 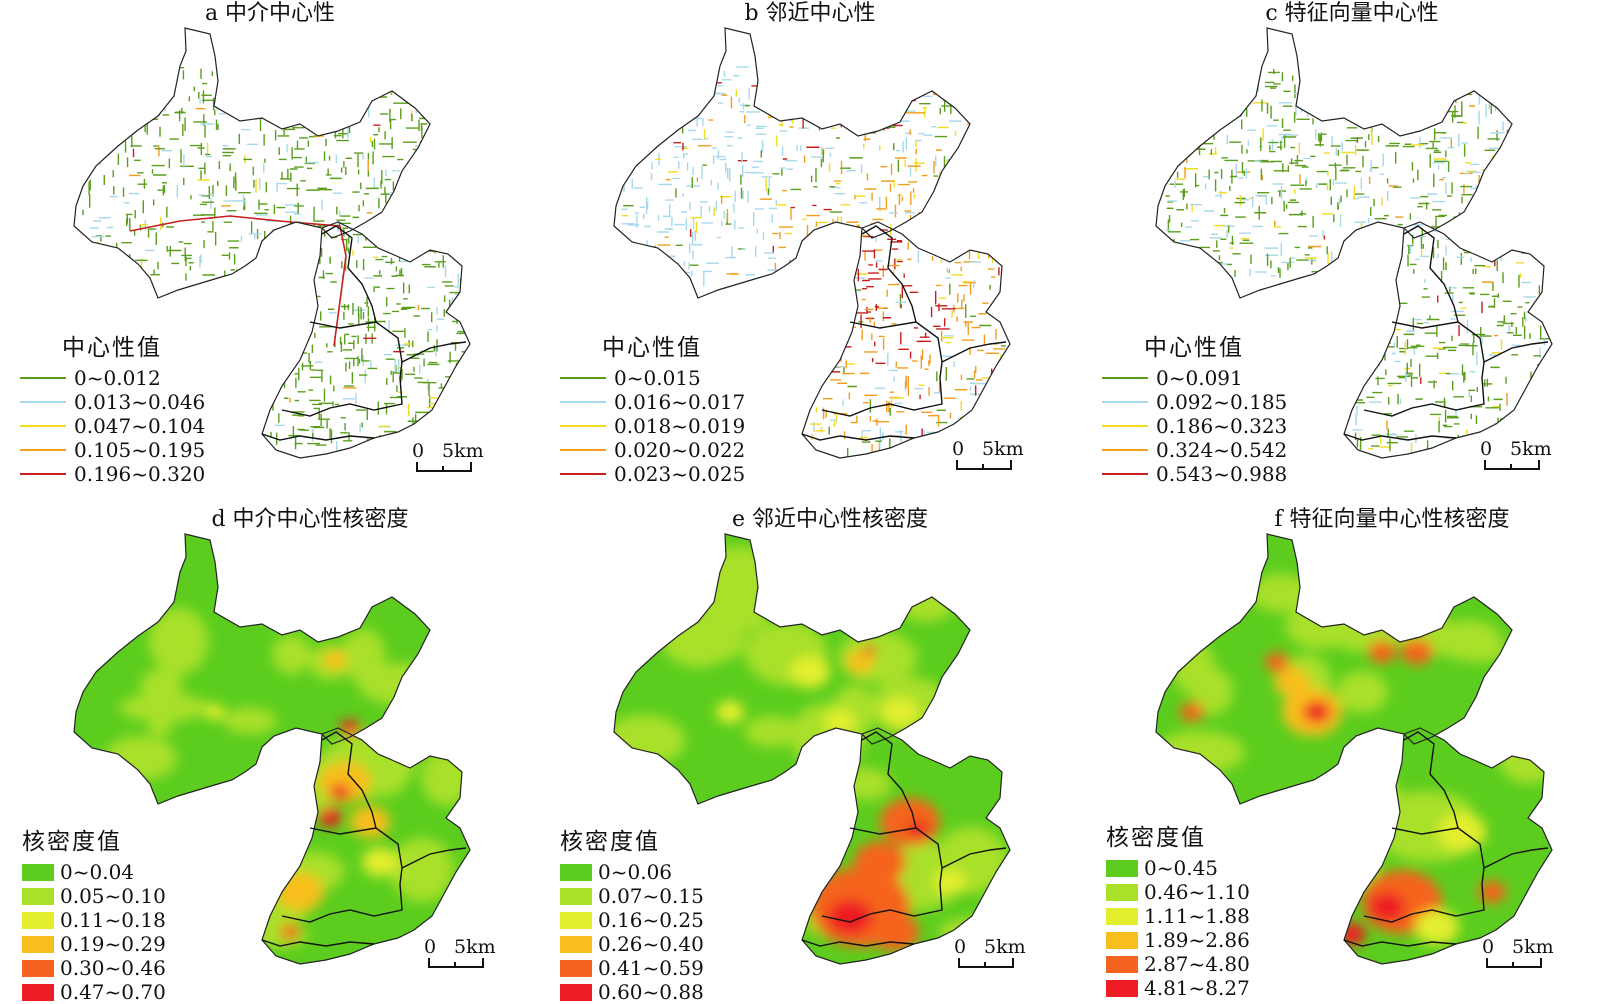 What do you see at coordinates (1199, 378) in the screenshot?
I see `legend-label: 0~0.091` at bounding box center [1199, 378].